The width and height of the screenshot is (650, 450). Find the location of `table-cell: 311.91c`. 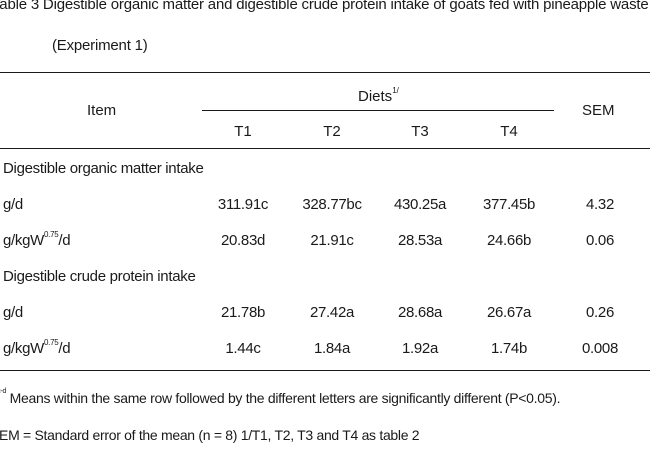

table-cell: 311.91c is located at coordinates (243, 204).